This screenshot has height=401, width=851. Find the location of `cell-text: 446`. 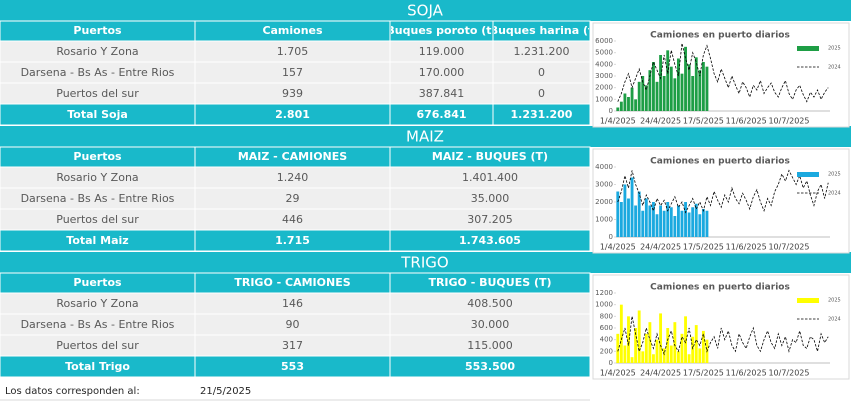

cell-text: 446 is located at coordinates (292, 219).